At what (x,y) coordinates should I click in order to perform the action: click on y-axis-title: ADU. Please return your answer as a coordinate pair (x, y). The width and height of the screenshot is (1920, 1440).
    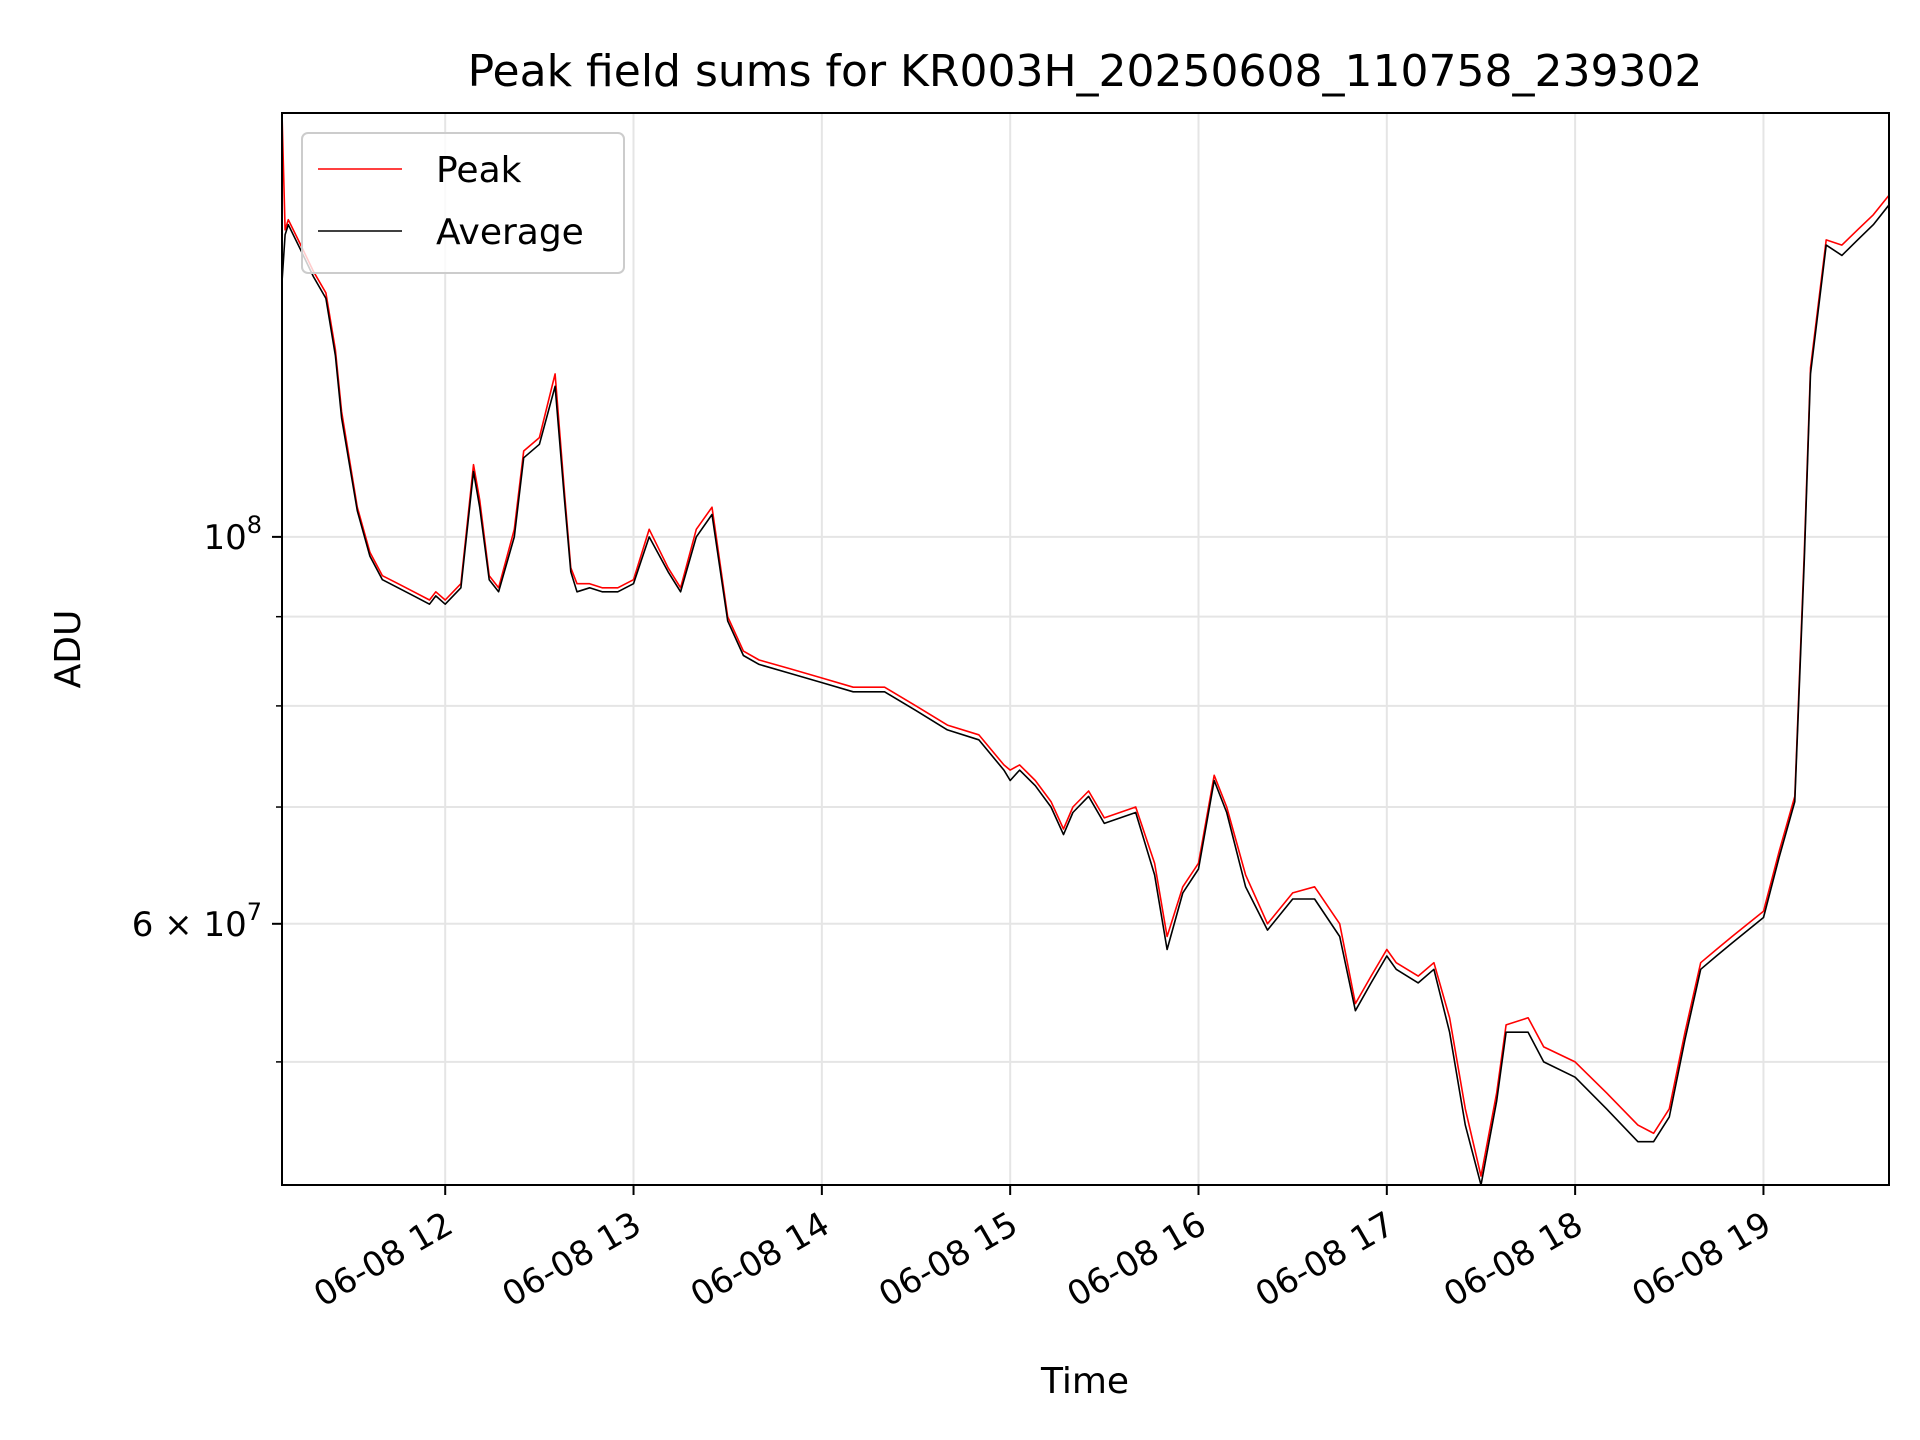
    Looking at the image, I should click on (68, 649).